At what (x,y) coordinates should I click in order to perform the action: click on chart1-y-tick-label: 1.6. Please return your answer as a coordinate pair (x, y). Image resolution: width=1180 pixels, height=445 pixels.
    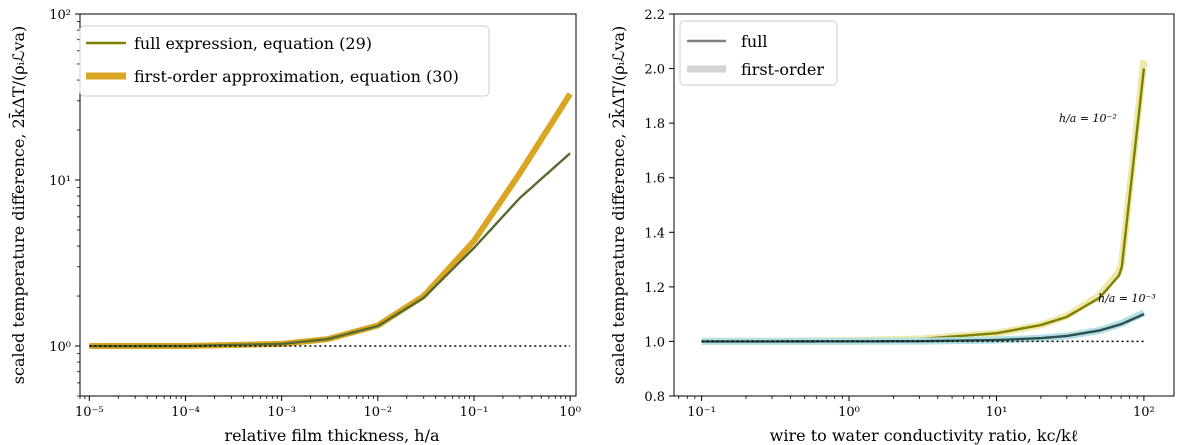
    Looking at the image, I should click on (654, 179).